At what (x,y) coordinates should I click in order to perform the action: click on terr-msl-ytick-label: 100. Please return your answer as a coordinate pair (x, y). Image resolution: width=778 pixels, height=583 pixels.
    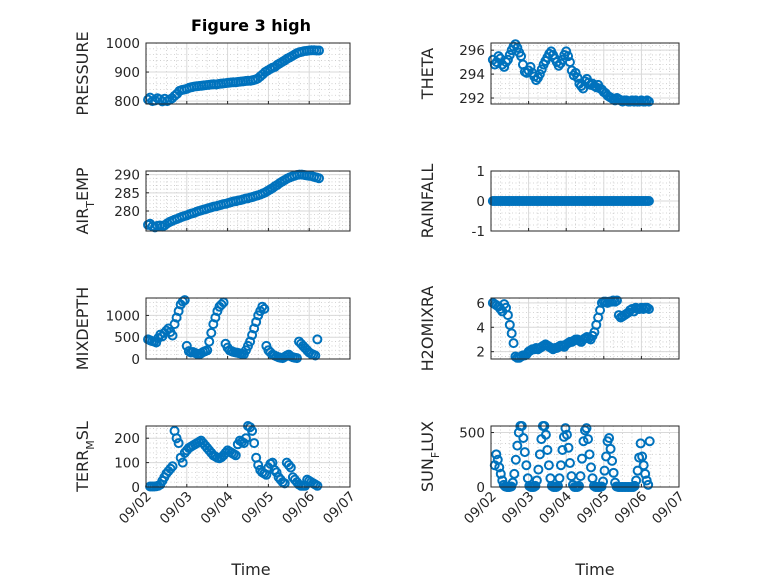
    Looking at the image, I should click on (127, 464).